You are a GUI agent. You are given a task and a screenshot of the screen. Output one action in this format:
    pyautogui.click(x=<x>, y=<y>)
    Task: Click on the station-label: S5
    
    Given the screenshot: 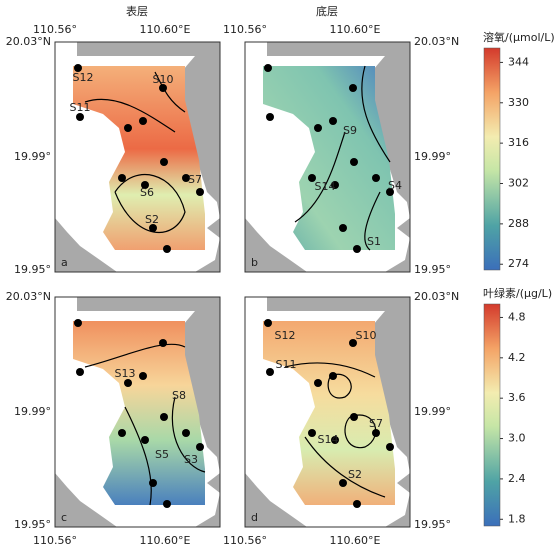 What is the action you would take?
    pyautogui.click(x=162, y=454)
    